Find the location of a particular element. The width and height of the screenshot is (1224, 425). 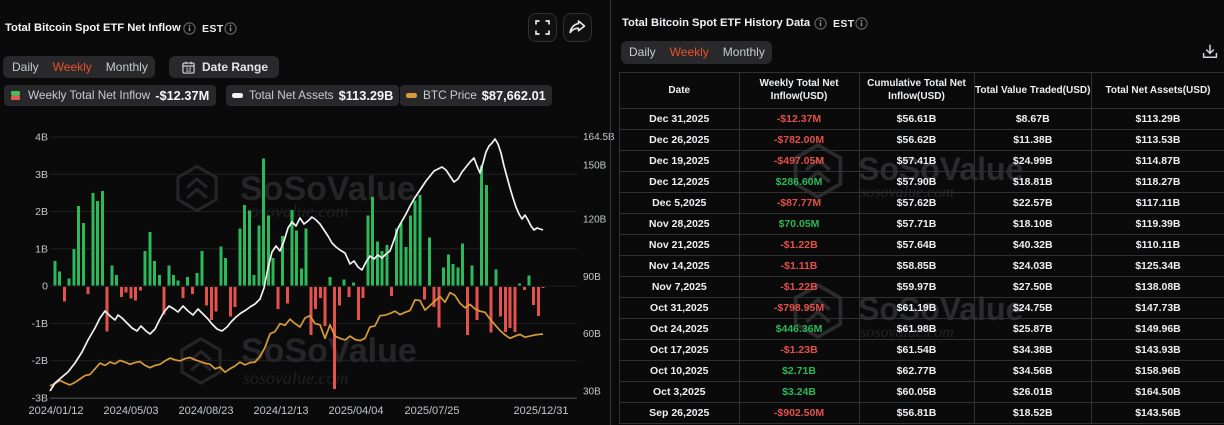

svg-text: 164.5B is located at coordinates (599, 137).